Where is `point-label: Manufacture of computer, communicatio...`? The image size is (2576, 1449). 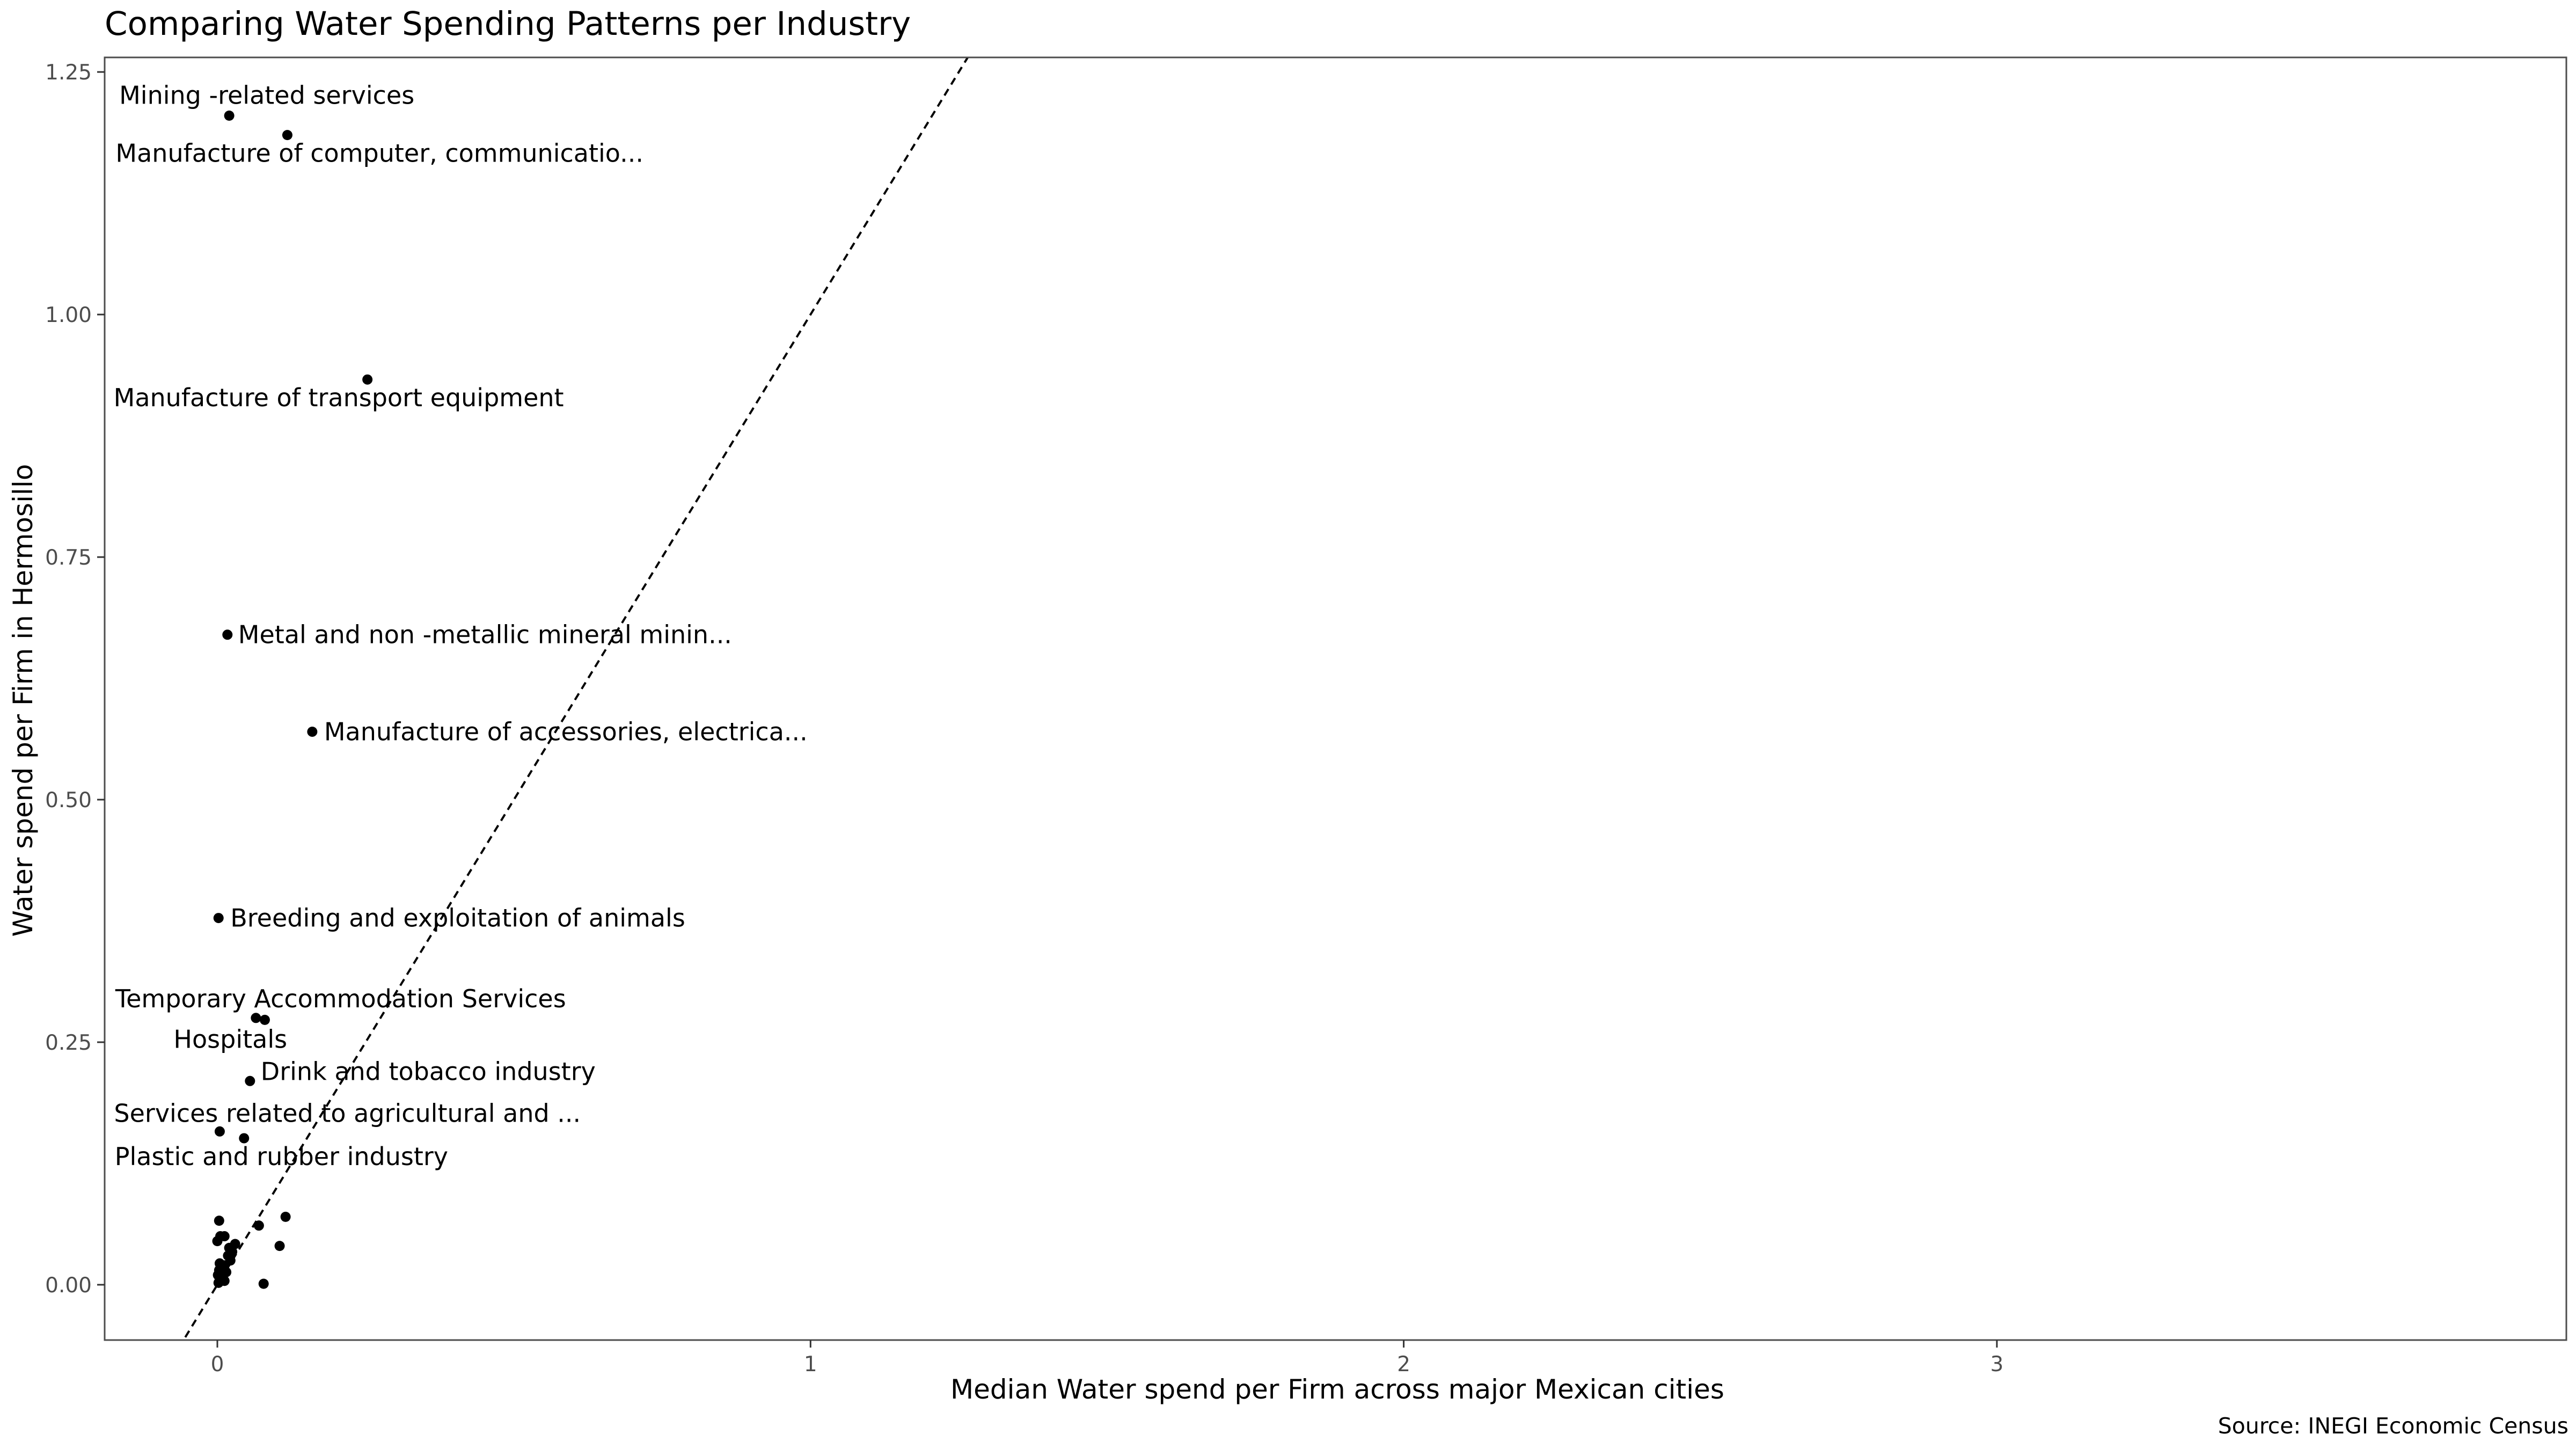 point-label: Manufacture of computer, communicatio... is located at coordinates (379, 153).